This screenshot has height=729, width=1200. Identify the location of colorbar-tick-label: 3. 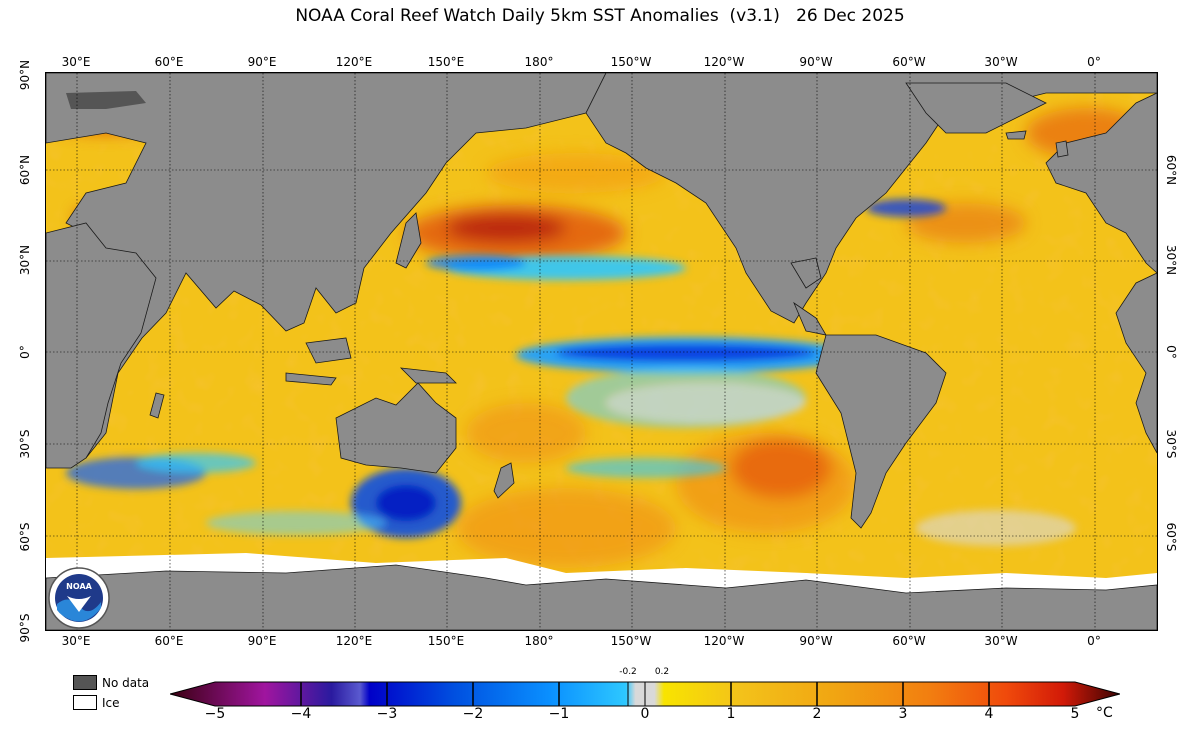
(903, 714).